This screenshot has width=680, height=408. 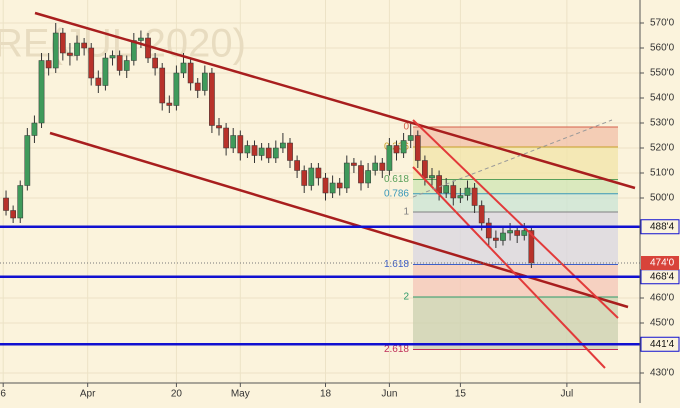 What do you see at coordinates (88, 394) in the screenshot?
I see `x-tick-label: Apr` at bounding box center [88, 394].